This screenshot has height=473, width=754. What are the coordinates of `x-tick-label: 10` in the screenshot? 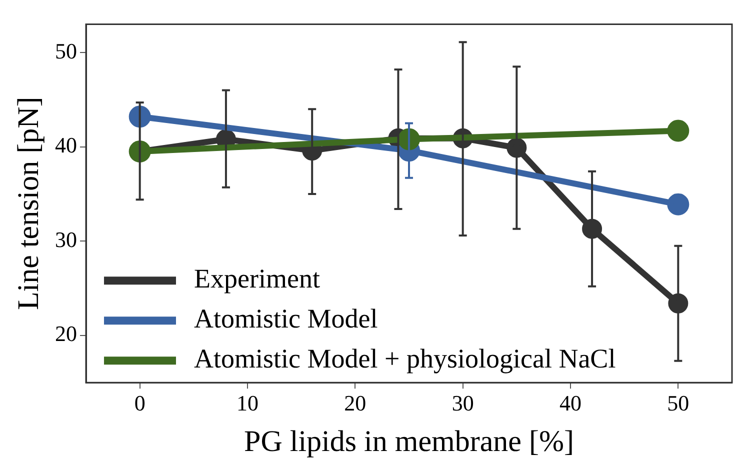 It's located at (247, 403).